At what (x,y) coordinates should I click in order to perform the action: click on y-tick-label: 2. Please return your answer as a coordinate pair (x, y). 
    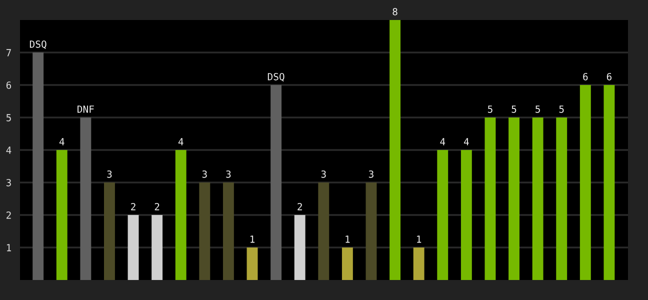
    Looking at the image, I should click on (8, 215).